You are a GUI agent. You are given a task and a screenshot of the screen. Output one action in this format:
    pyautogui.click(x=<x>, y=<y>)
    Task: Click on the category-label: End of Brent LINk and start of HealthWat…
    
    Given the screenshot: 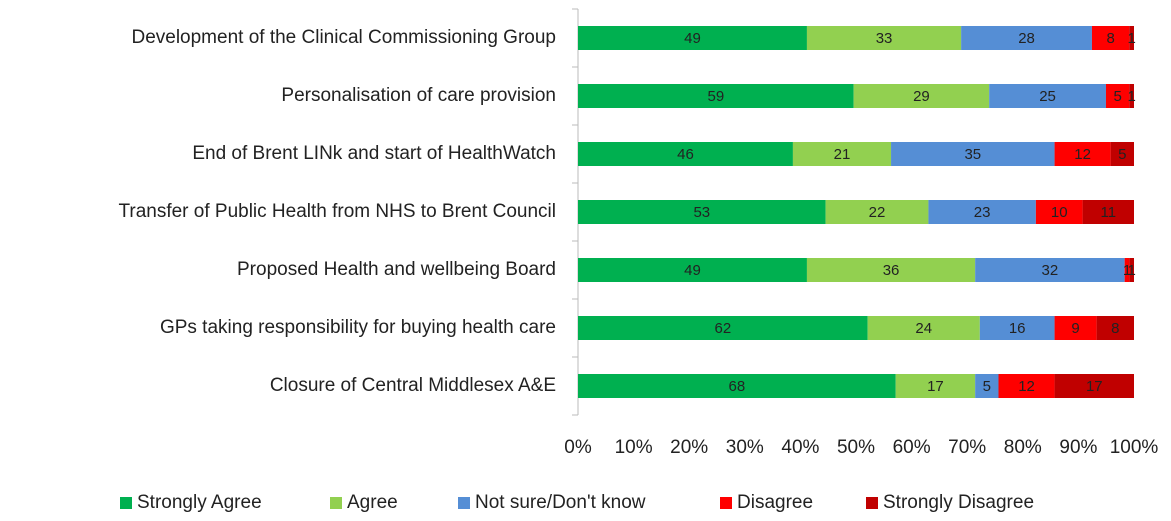 What is the action you would take?
    pyautogui.click(x=374, y=153)
    